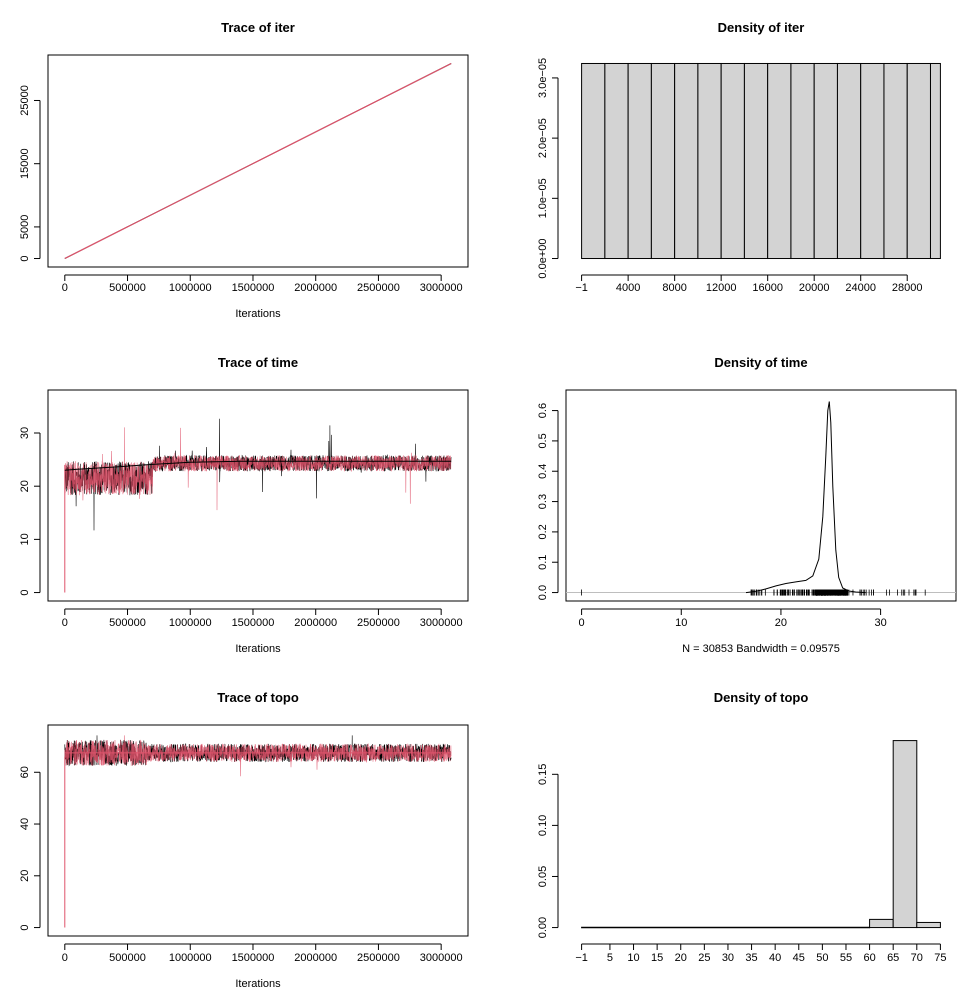  I want to click on y-tick-label: 0.2, so click(543, 531).